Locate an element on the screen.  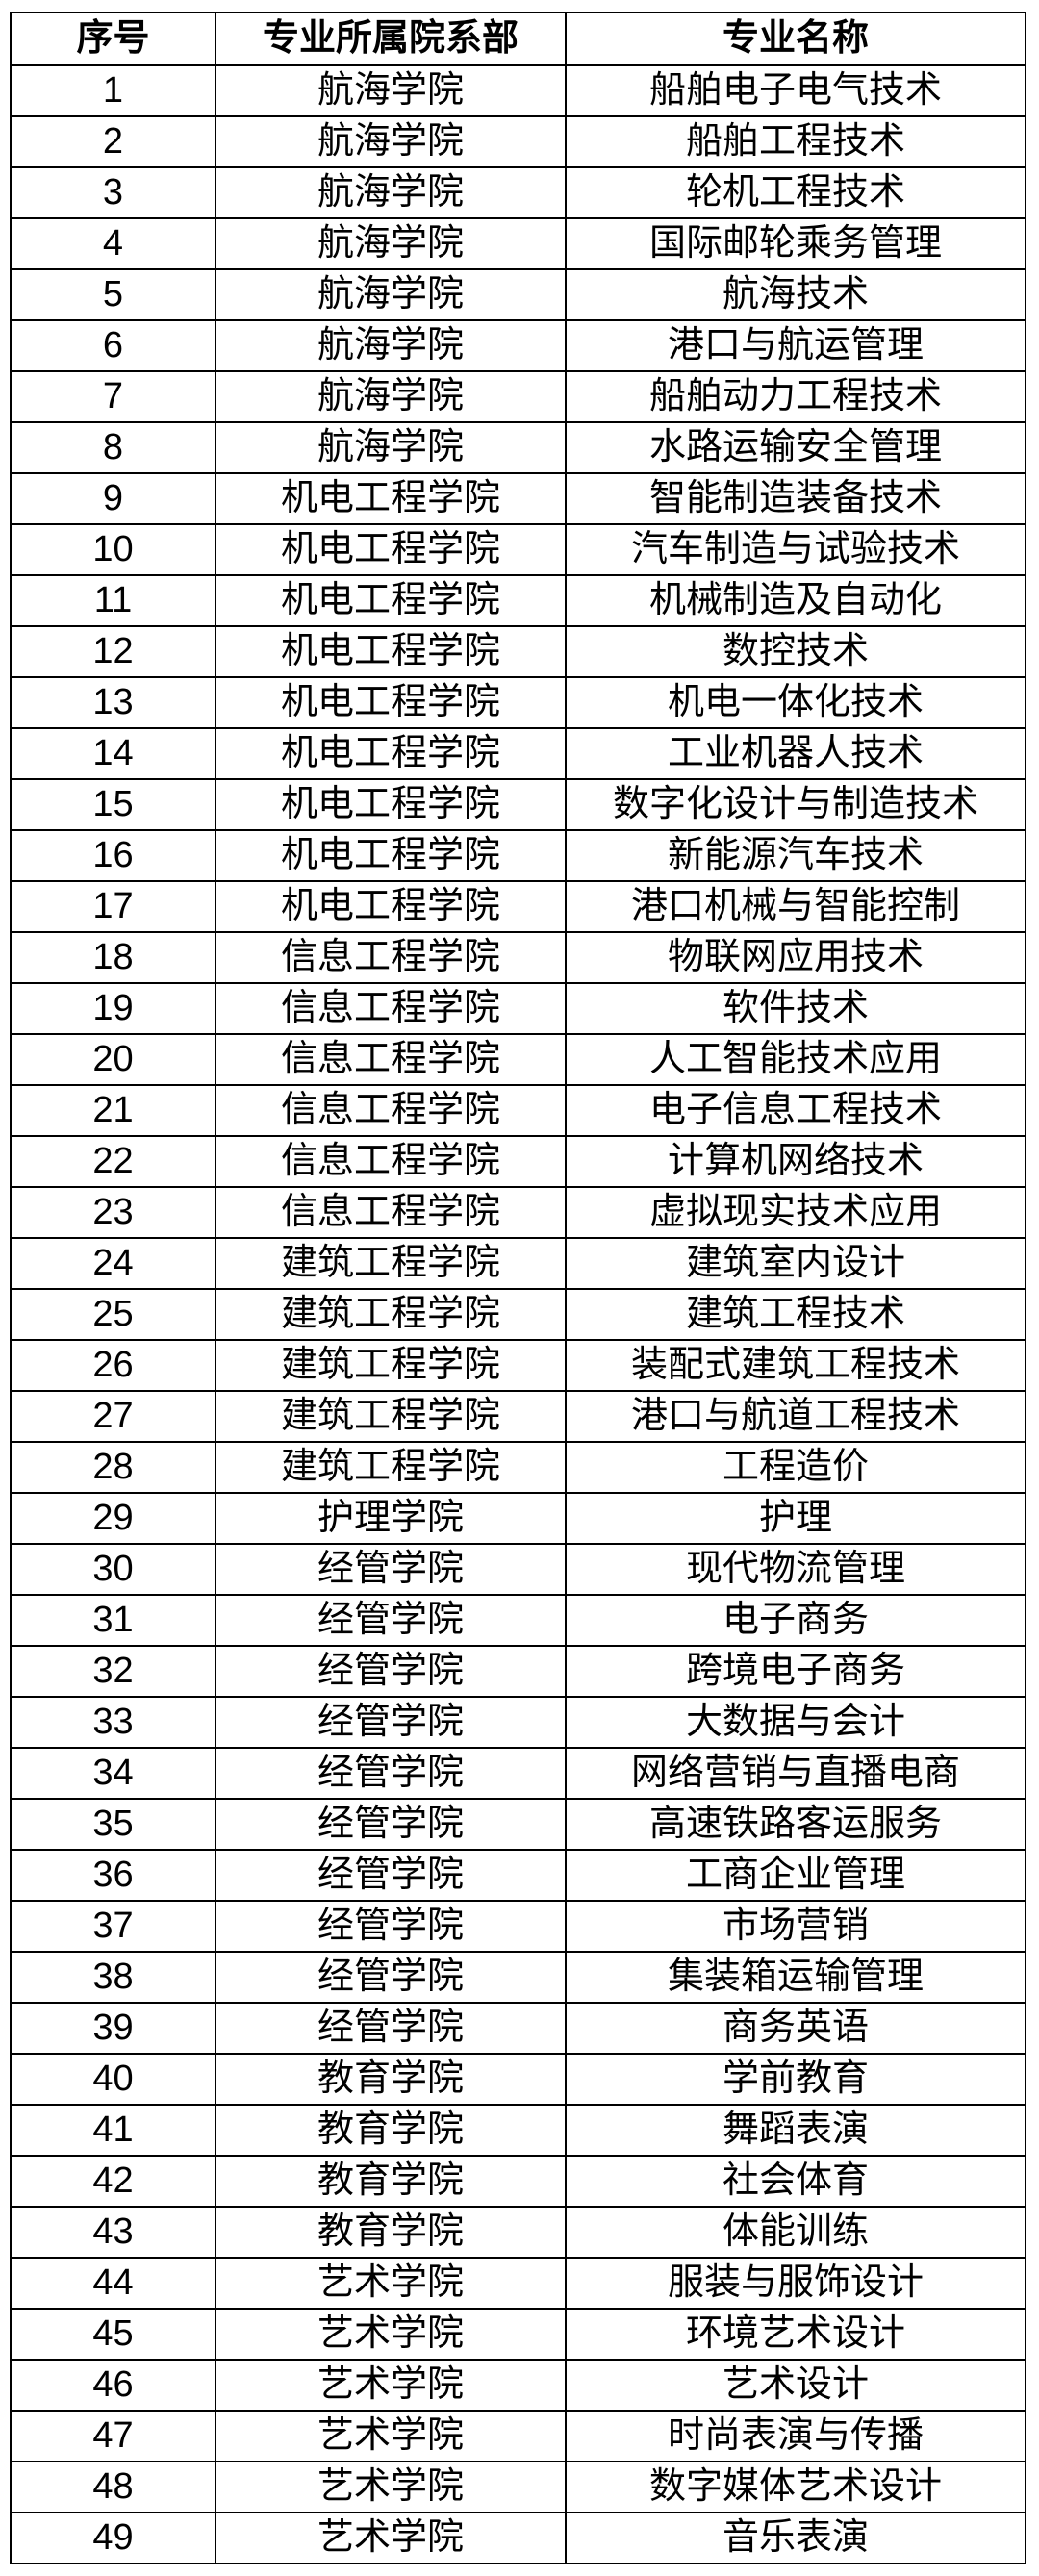
table-row: 25 建筑工程学院 建筑工程技术 is located at coordinates (518, 1314).